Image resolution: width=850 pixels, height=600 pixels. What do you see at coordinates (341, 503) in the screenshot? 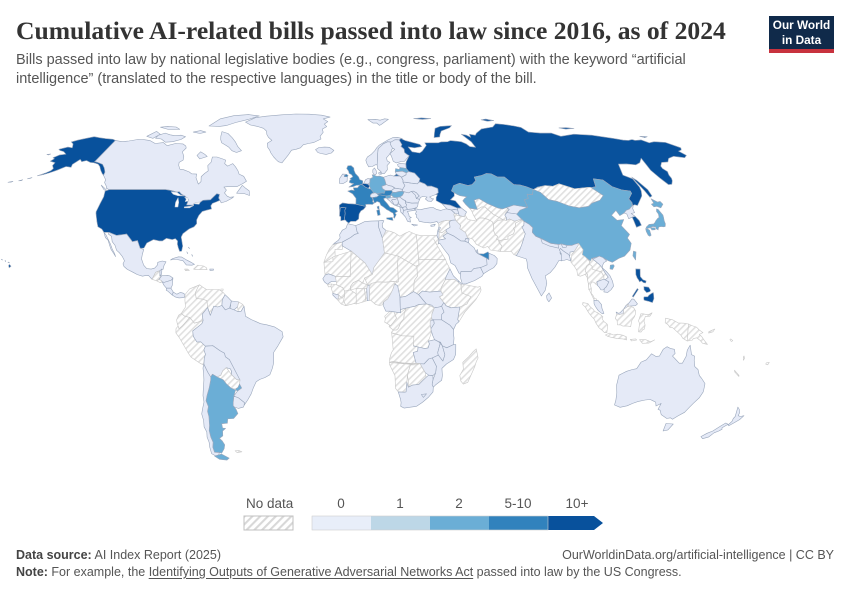
I see `svg-text: 0` at bounding box center [341, 503].